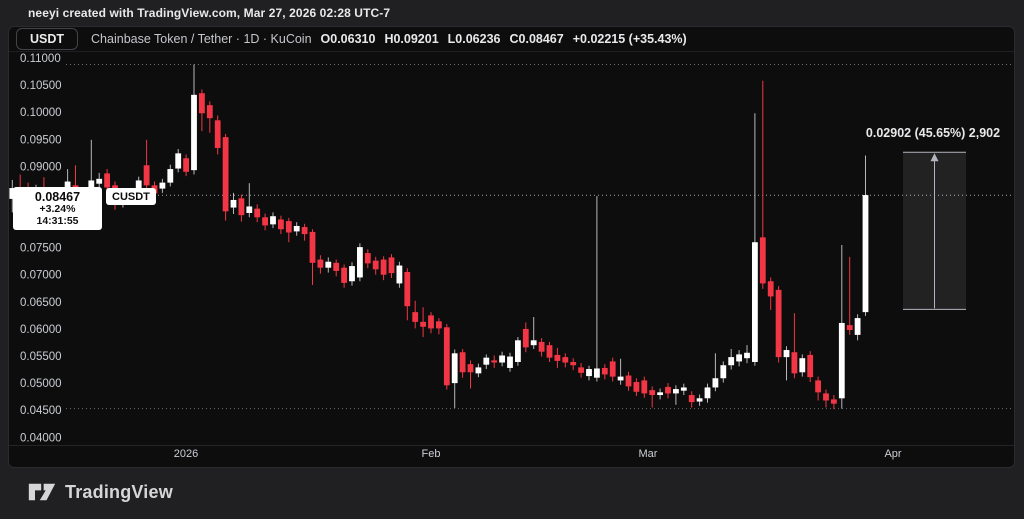  Describe the element at coordinates (201, 39) in the screenshot. I see `symbol-title: Chainbase Token / Tether · 1D · KuCoin` at that location.